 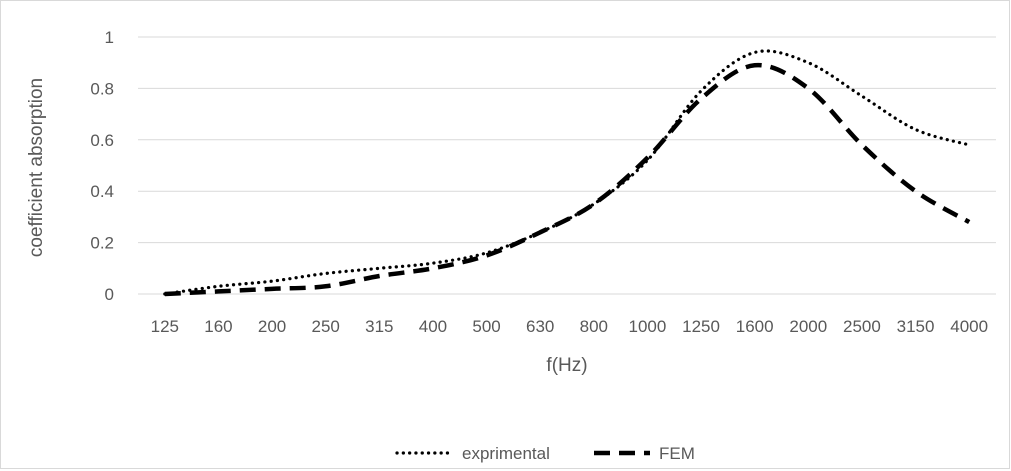 What do you see at coordinates (102, 88) in the screenshot?
I see `y-tick-label: 0.8` at bounding box center [102, 88].